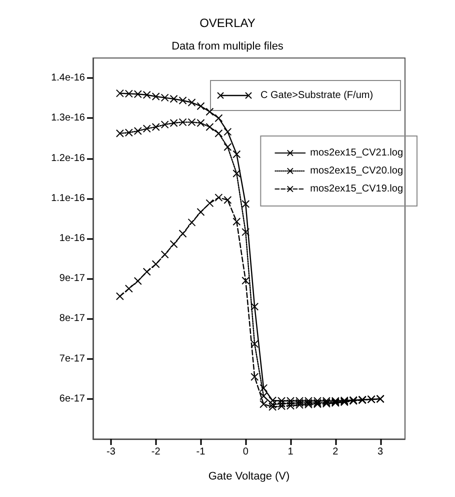 Image resolution: width=455 pixels, height=497 pixels. What do you see at coordinates (68, 158) in the screenshot?
I see `y-tick-label: 1.2e-16` at bounding box center [68, 158].